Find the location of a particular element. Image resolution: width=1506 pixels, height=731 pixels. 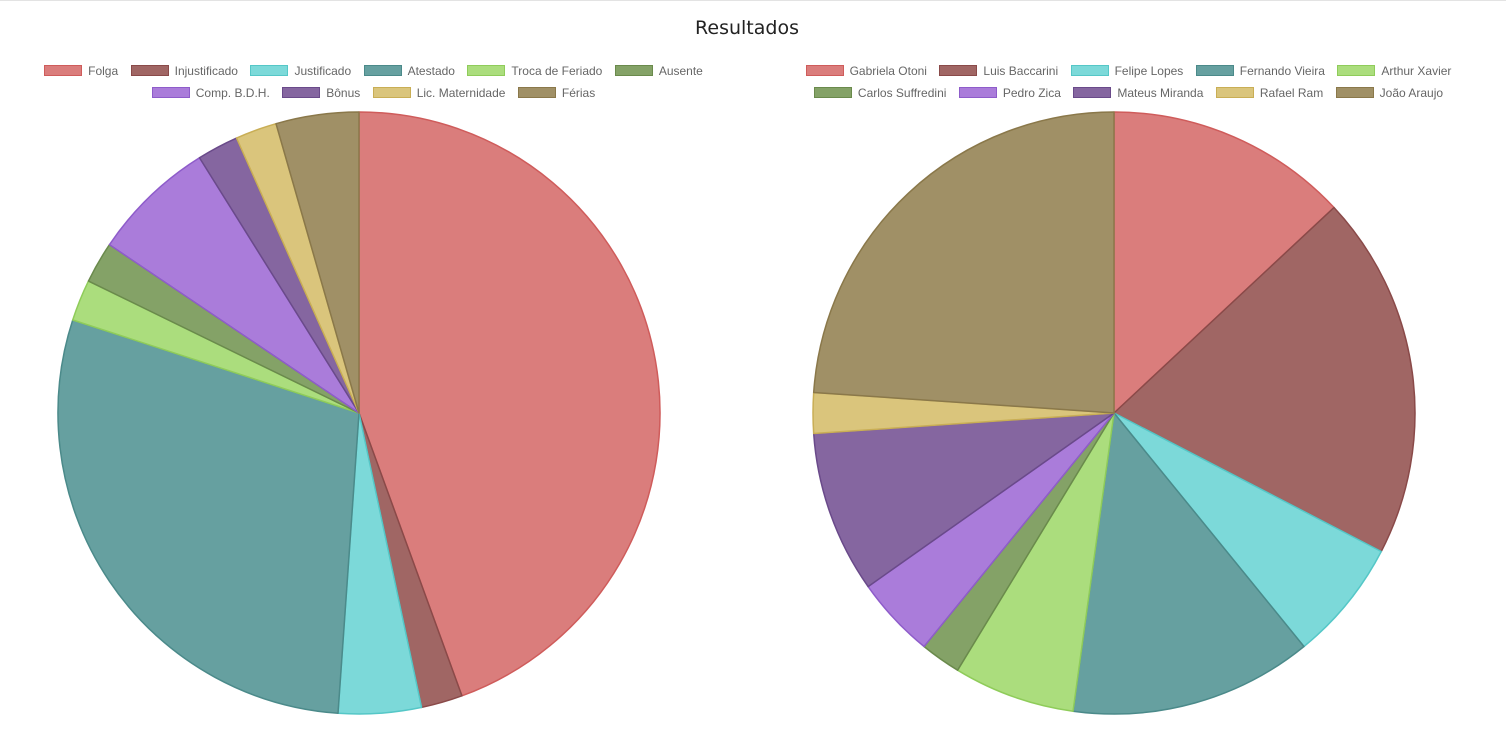

legend-item: Mateus Miranda is located at coordinates (1138, 93).